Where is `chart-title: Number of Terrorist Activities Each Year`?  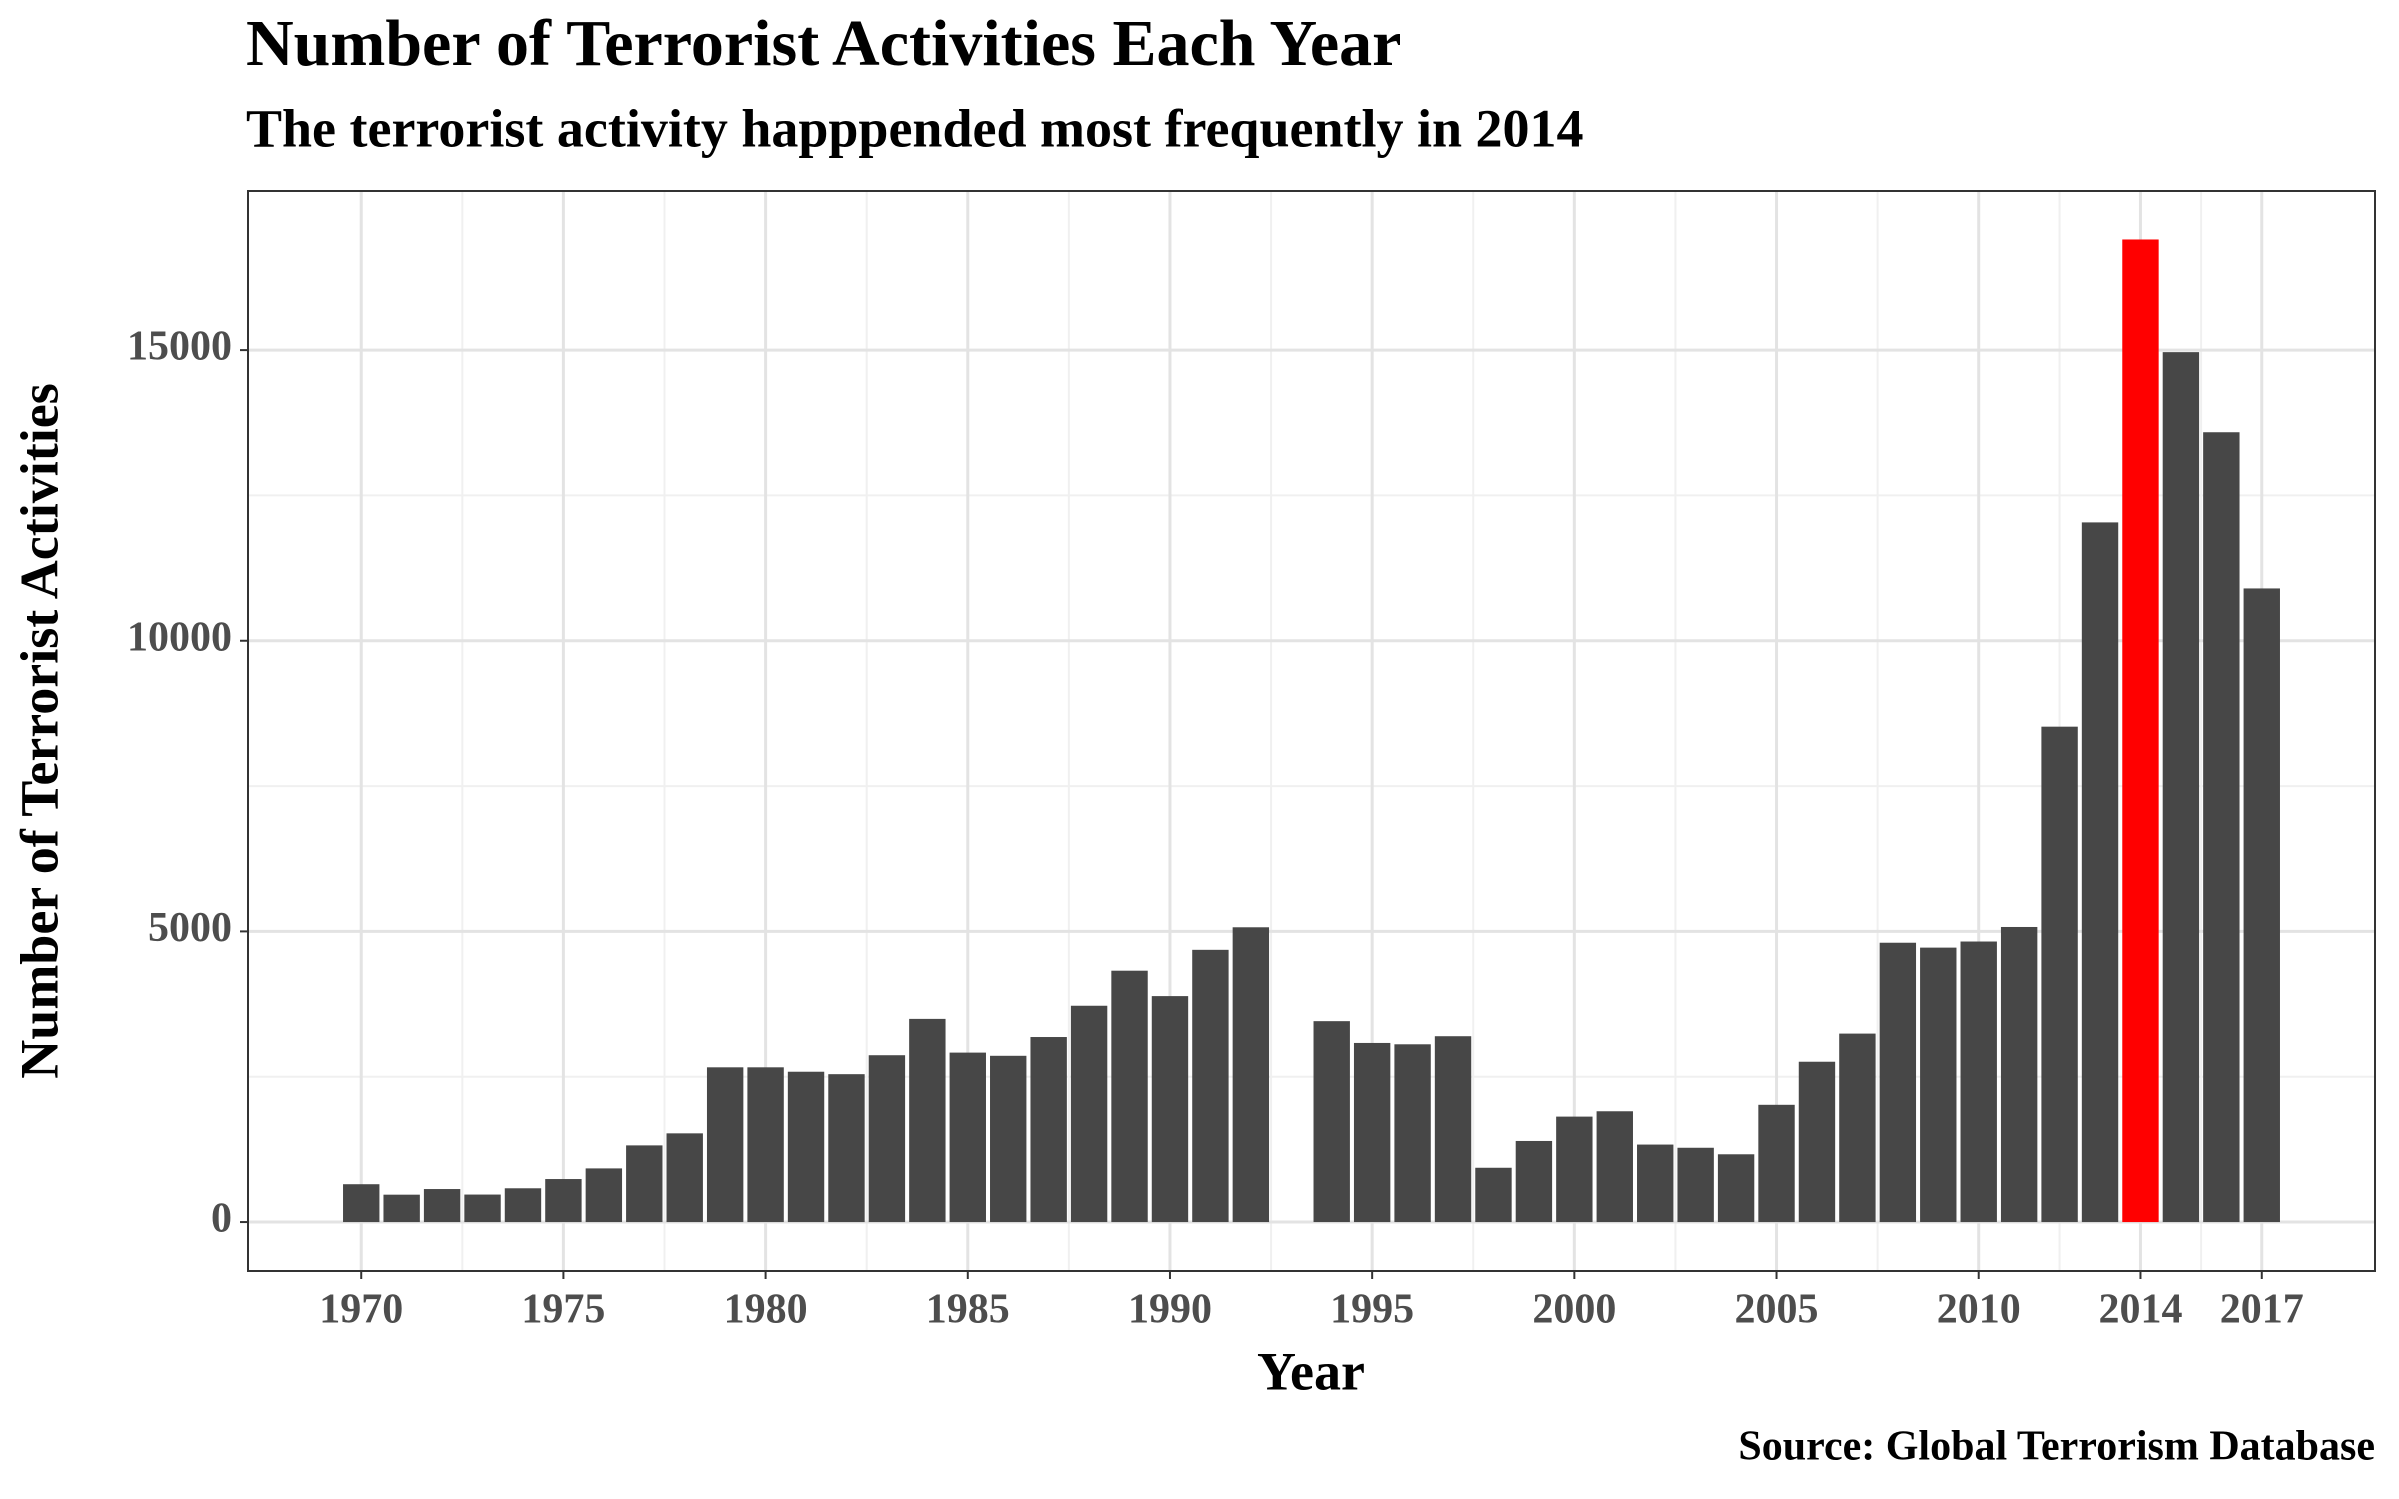 chart-title: Number of Terrorist Activities Each Year is located at coordinates (823, 43).